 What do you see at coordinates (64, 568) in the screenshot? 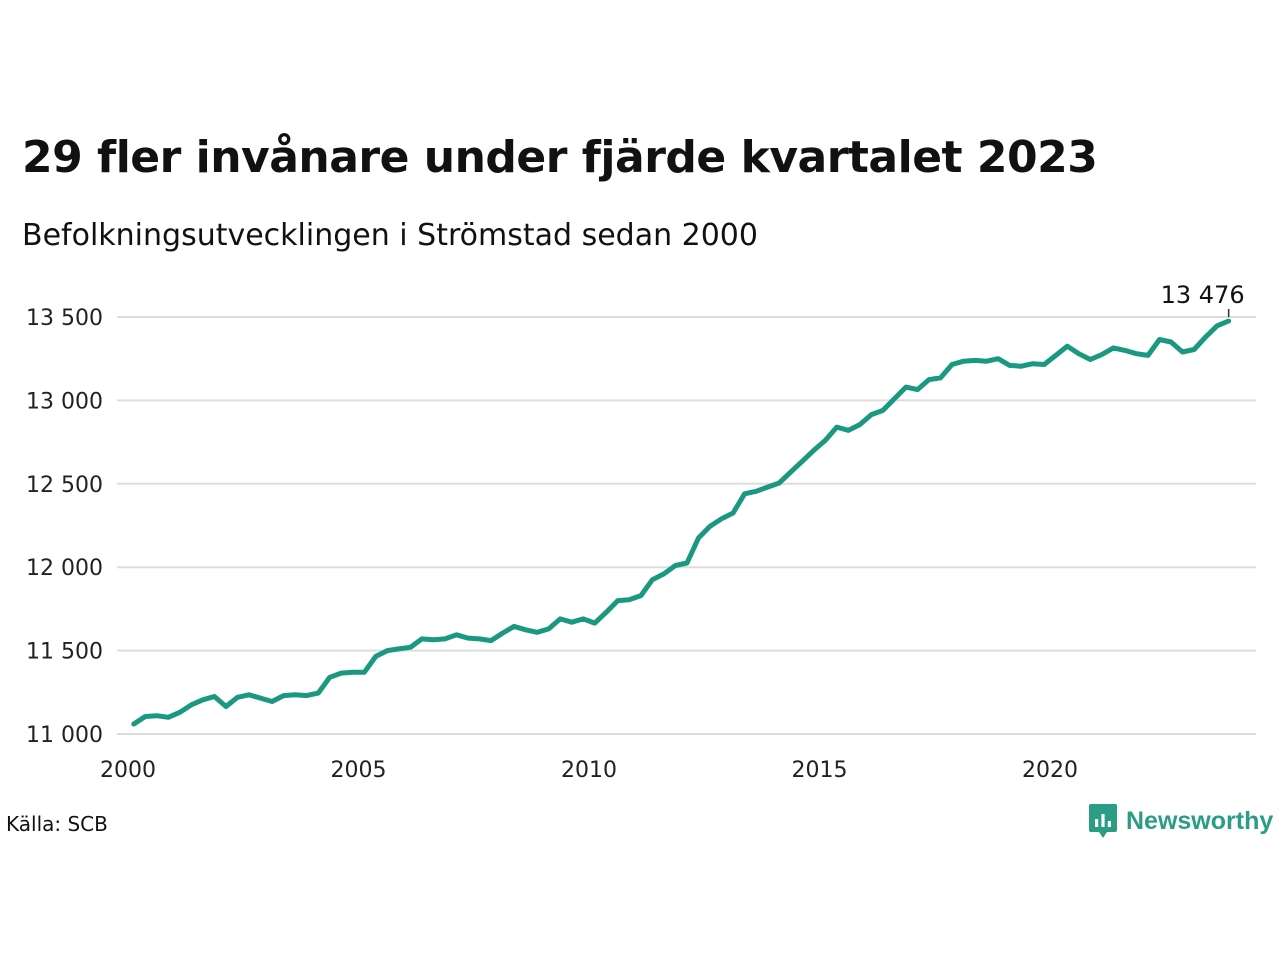
I see `y-tick-label: 12 000` at bounding box center [64, 568].